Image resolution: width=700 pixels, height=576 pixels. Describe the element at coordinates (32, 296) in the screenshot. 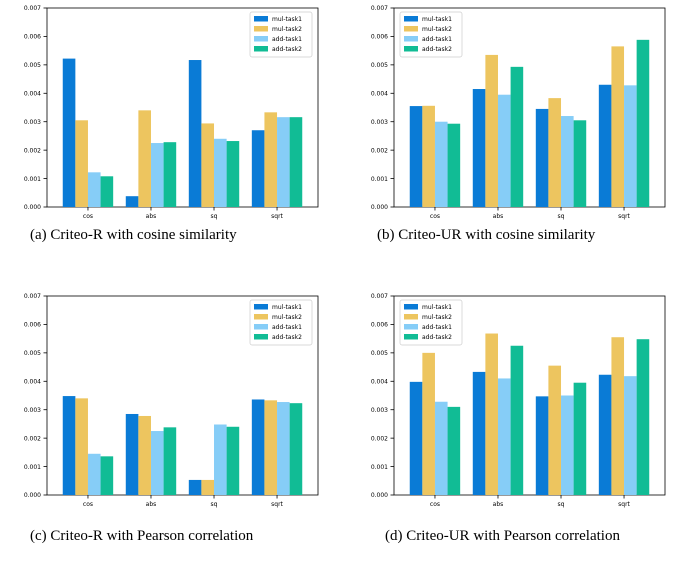

I see `chart-c-ytick-label: 0.007` at that location.